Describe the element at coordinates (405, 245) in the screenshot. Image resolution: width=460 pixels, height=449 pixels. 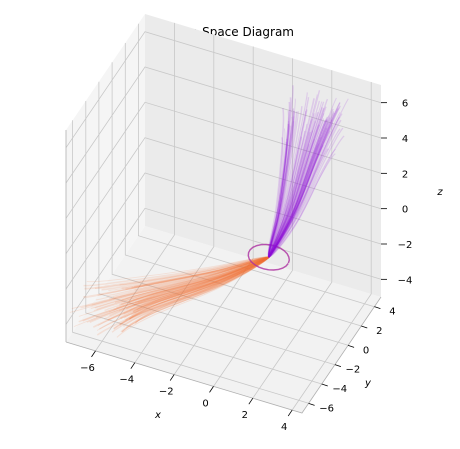
I see `z-tick-label: −2` at that location.